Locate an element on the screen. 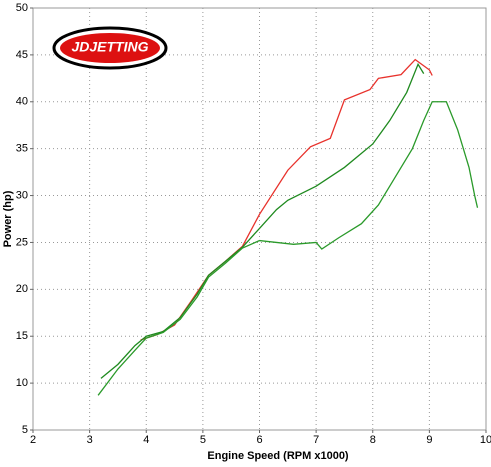 The image size is (491, 467). logo: JDJETTING is located at coordinates (110, 48).